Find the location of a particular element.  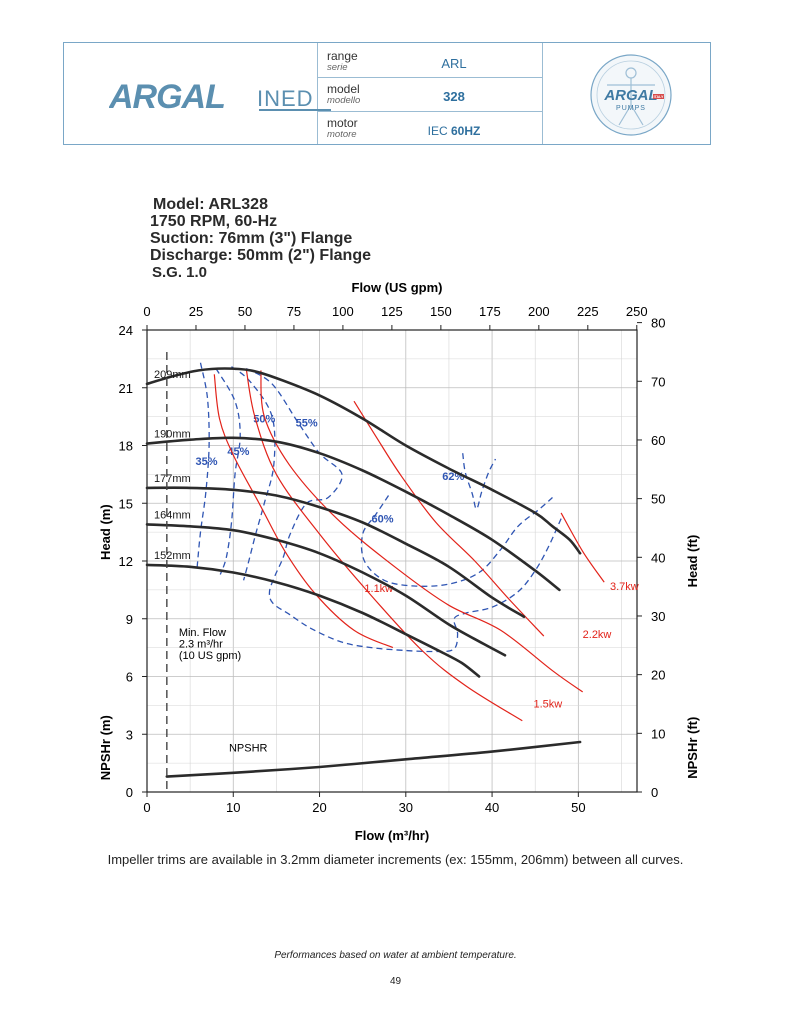

y2-tick-label: 70 is located at coordinates (658, 381).